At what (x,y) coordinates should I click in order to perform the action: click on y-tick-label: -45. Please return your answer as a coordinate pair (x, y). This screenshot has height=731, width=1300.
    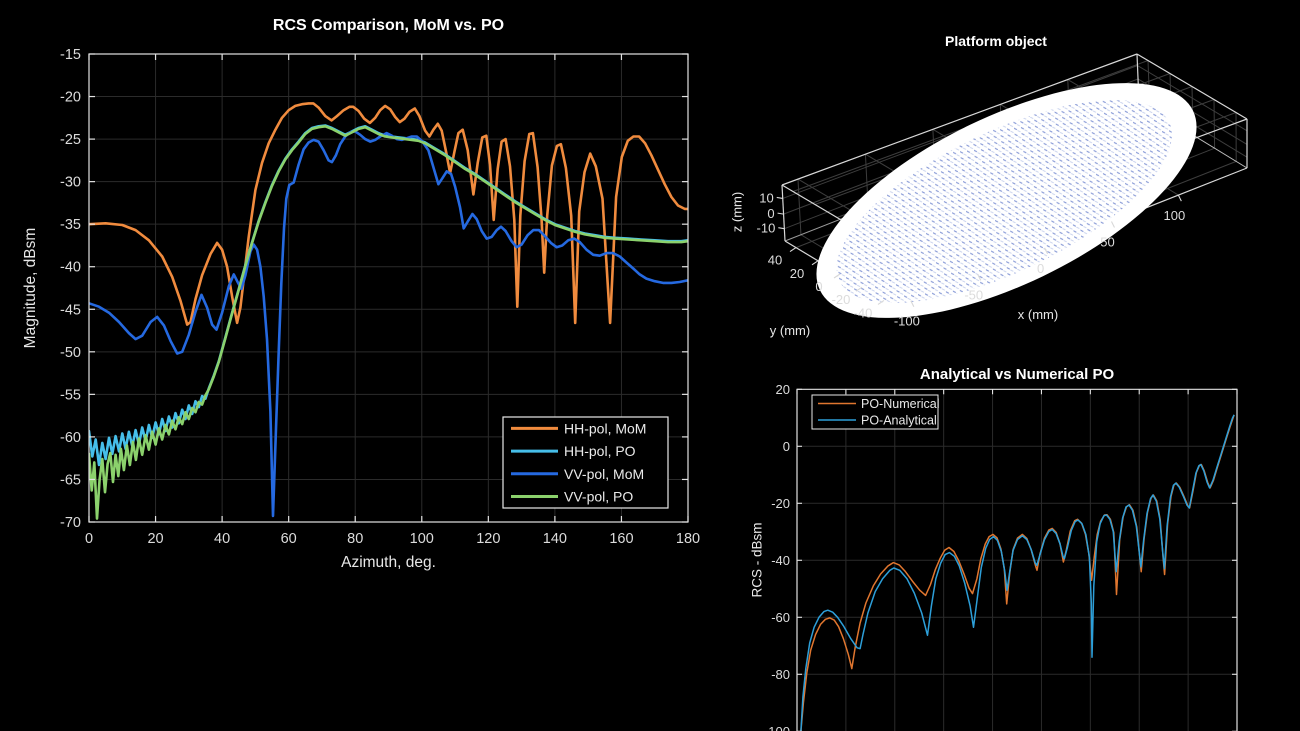
    Looking at the image, I should click on (70, 310).